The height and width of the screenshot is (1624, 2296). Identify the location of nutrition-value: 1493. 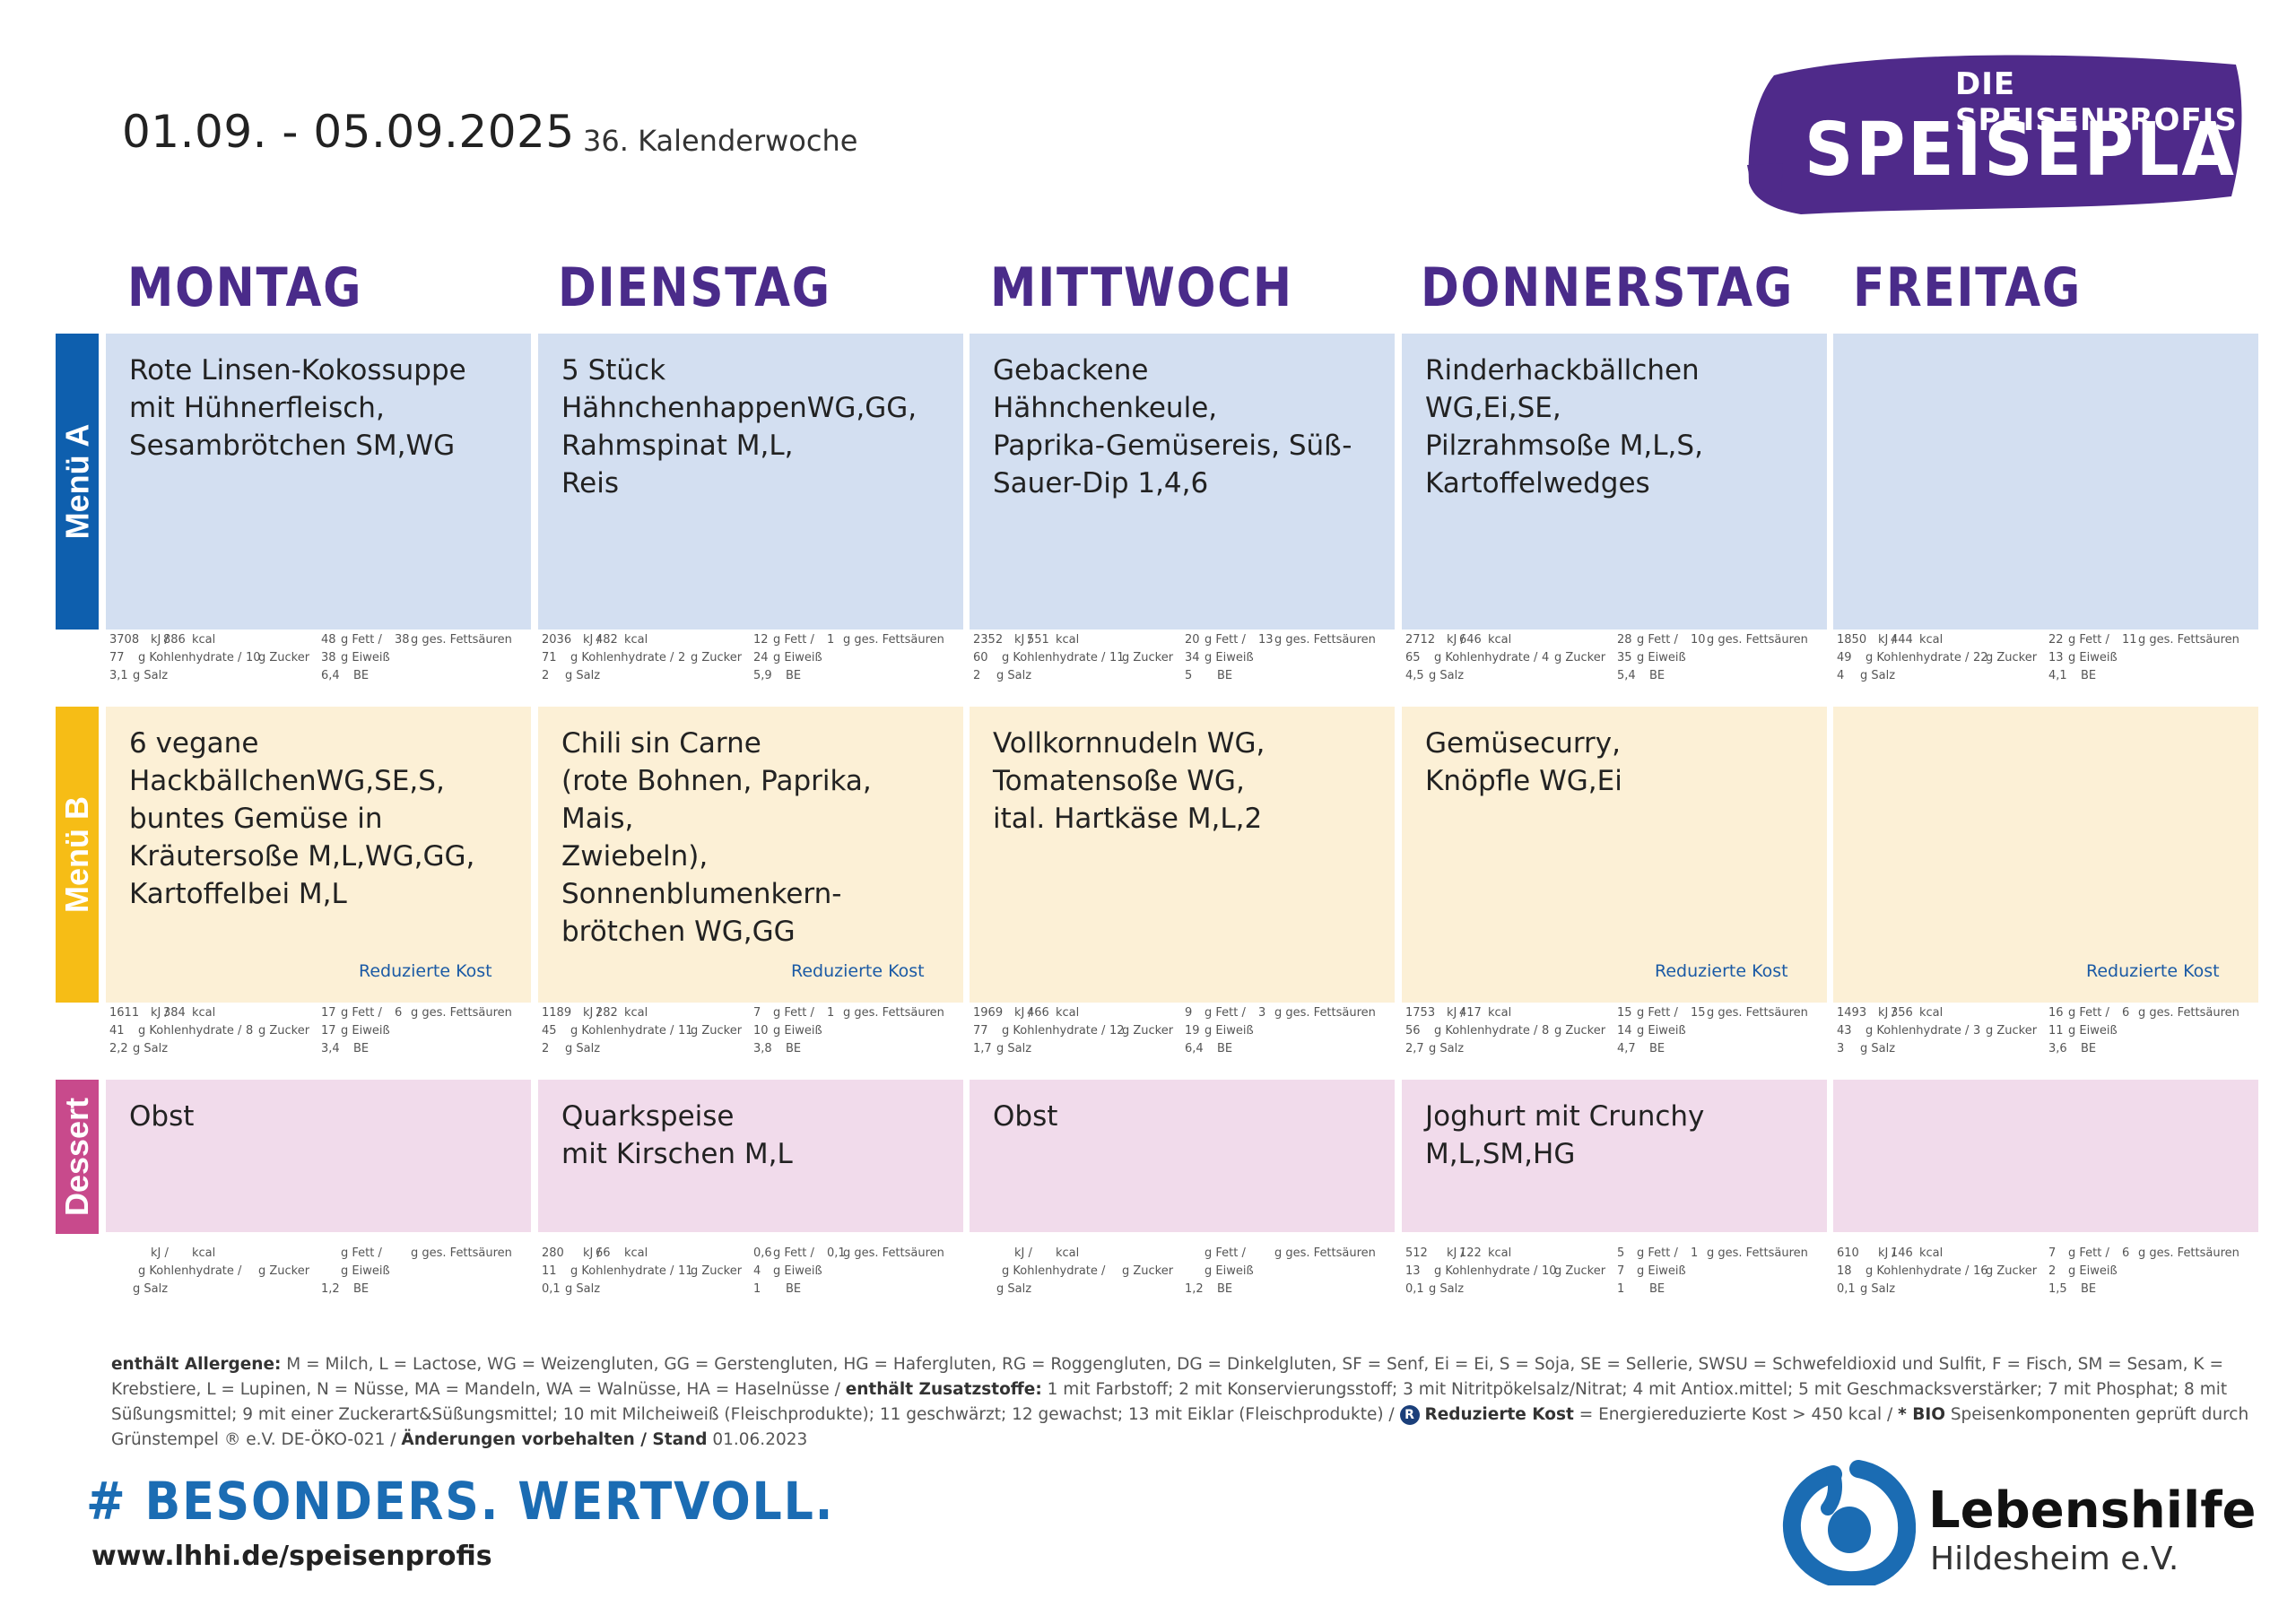
(1852, 1013).